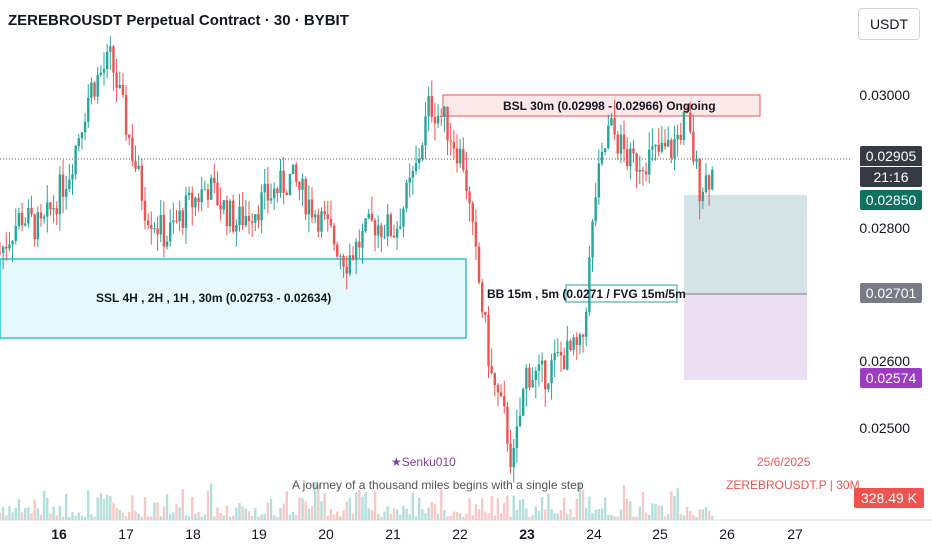  What do you see at coordinates (884, 361) in the screenshot?
I see `y-tick: 0.02600` at bounding box center [884, 361].